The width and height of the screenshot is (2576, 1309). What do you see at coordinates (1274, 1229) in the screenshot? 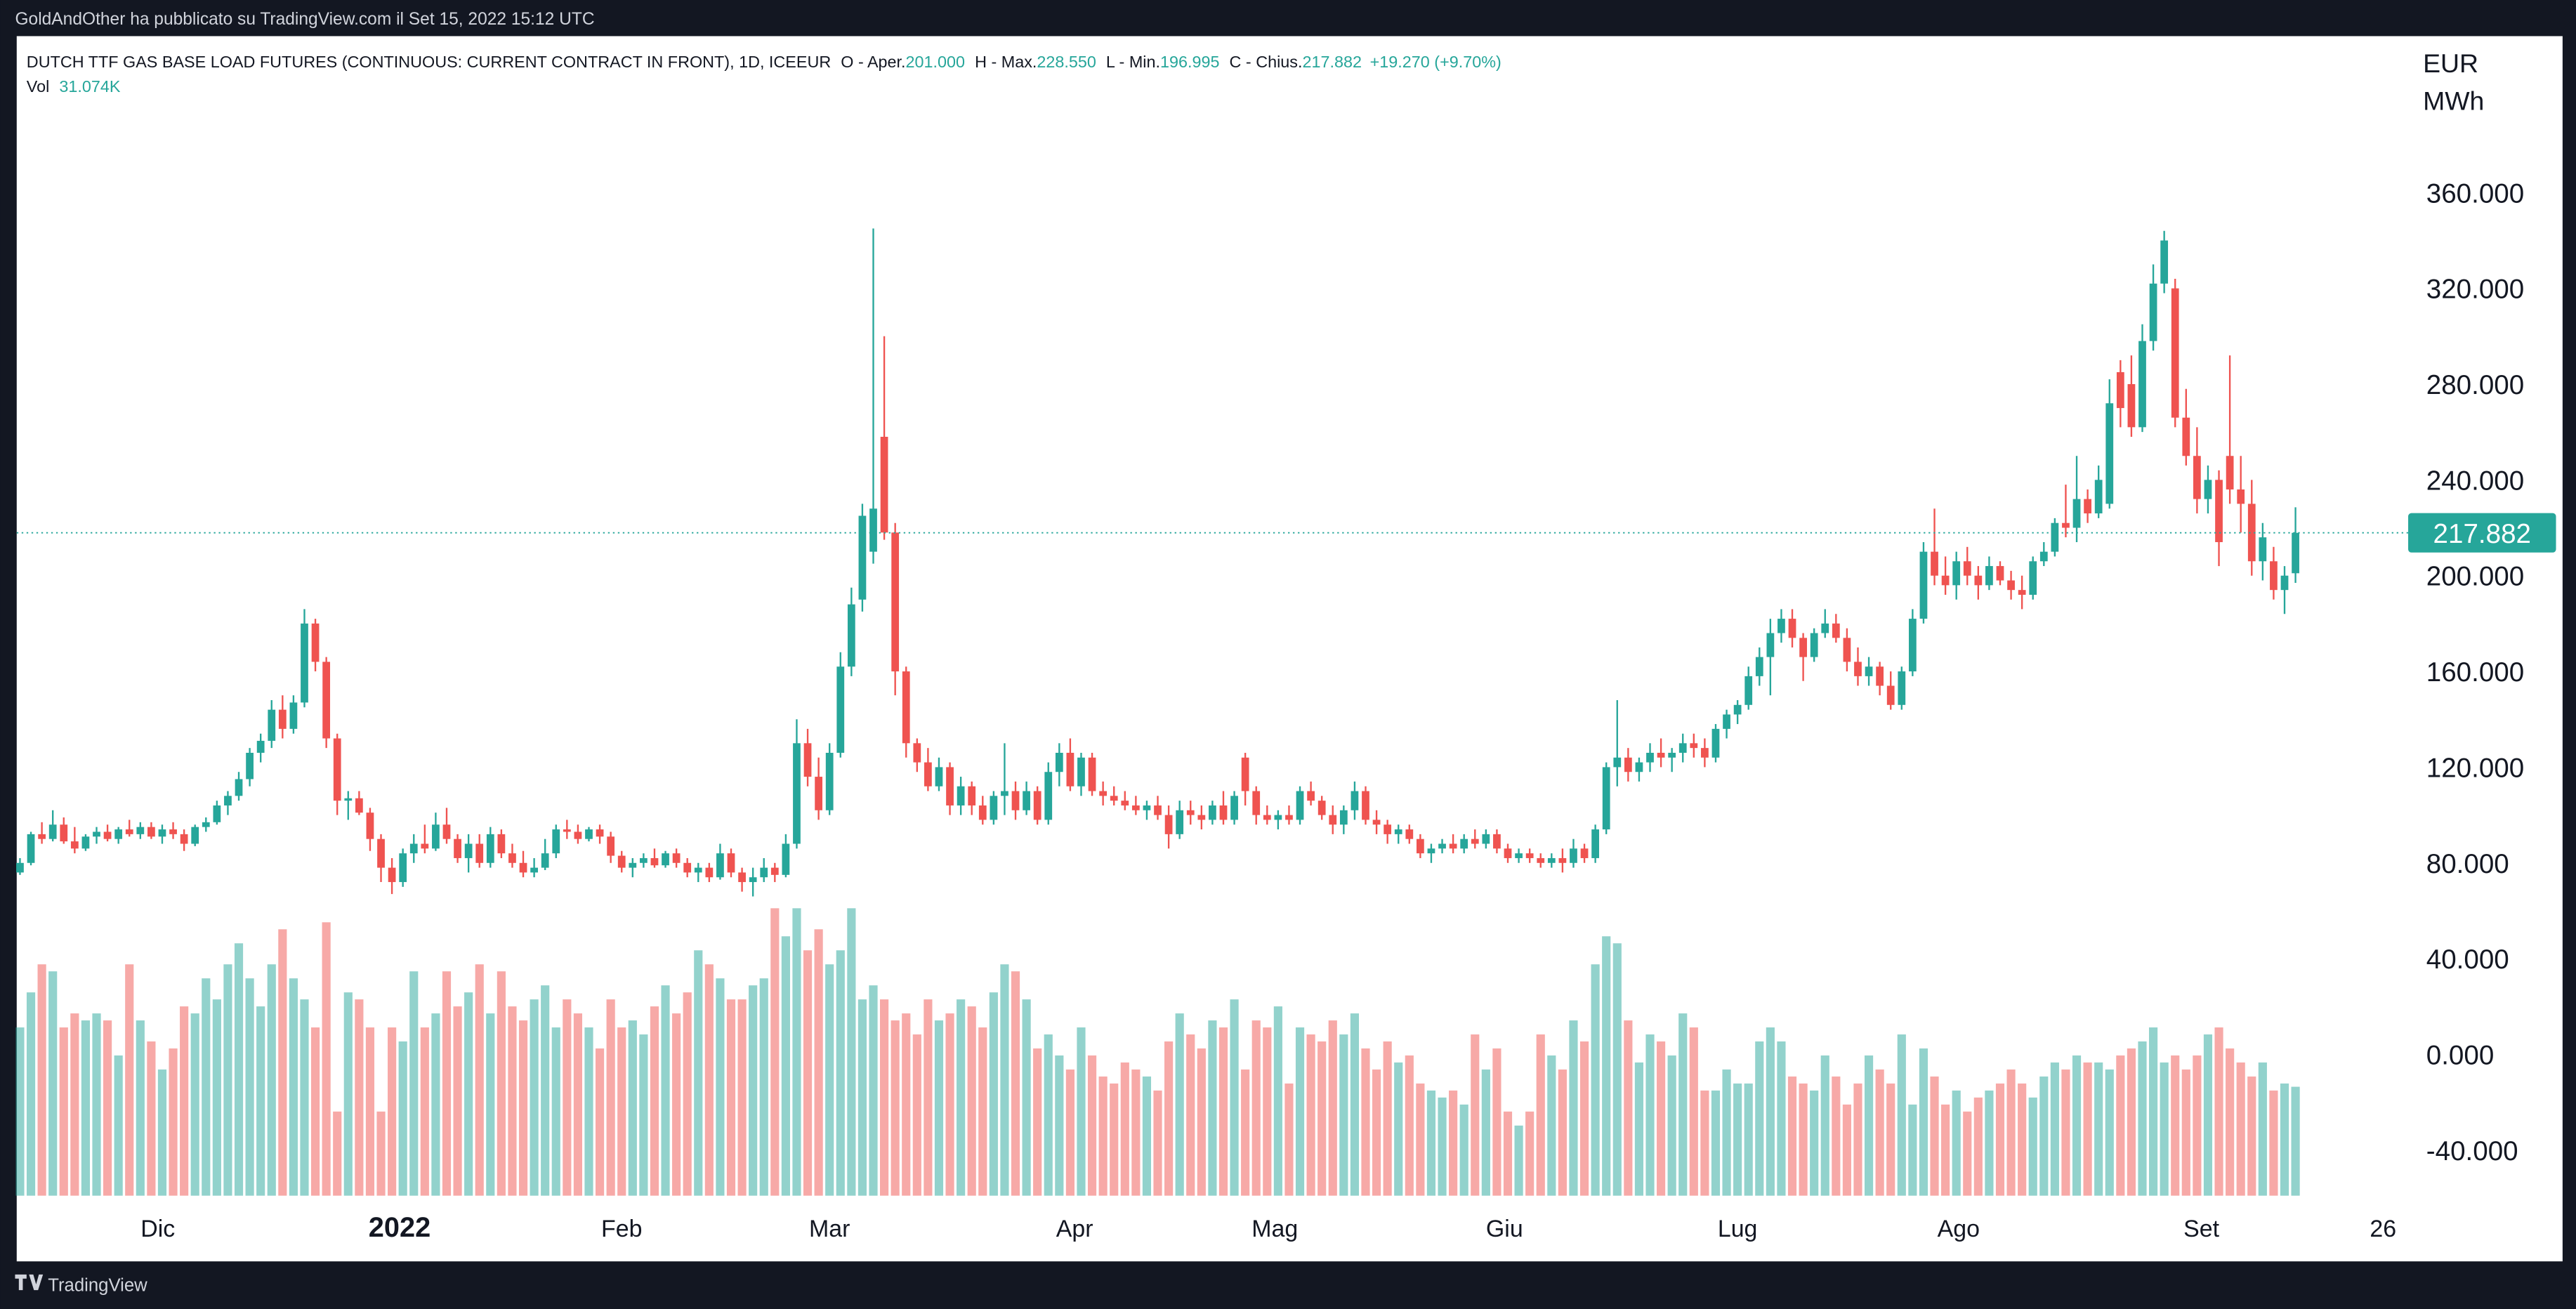
I see `x-tick-label: Mag` at bounding box center [1274, 1229].